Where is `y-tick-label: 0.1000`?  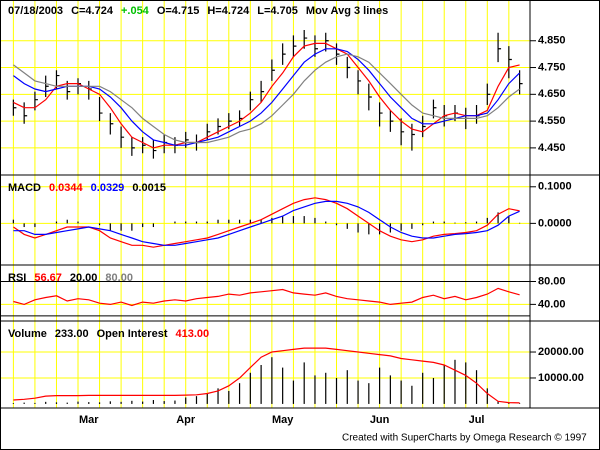
y-tick-label: 0.1000 is located at coordinates (555, 187).